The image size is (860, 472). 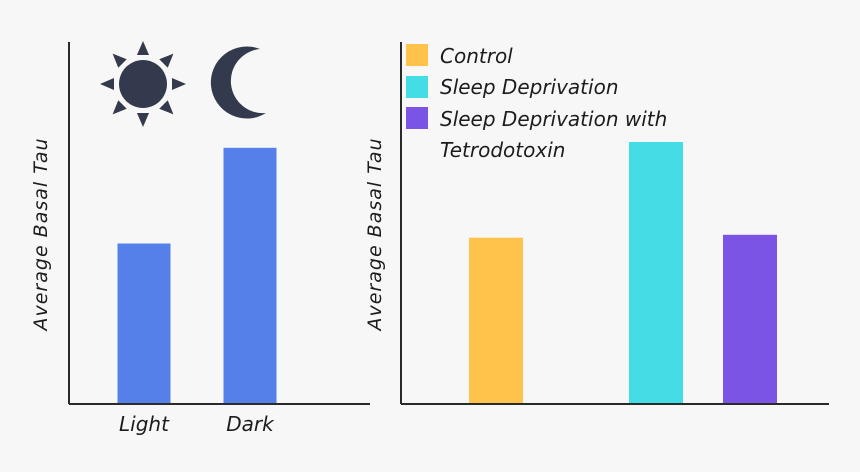 I want to click on legend-label: Sleep Deprivation, so click(x=529, y=87).